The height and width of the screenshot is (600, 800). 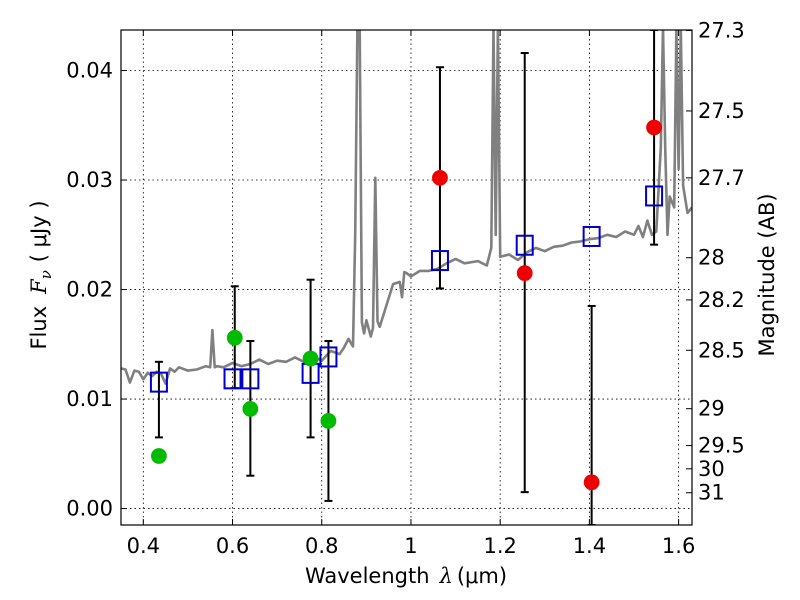 I want to click on x-tick-label: 1.2, so click(x=499, y=546).